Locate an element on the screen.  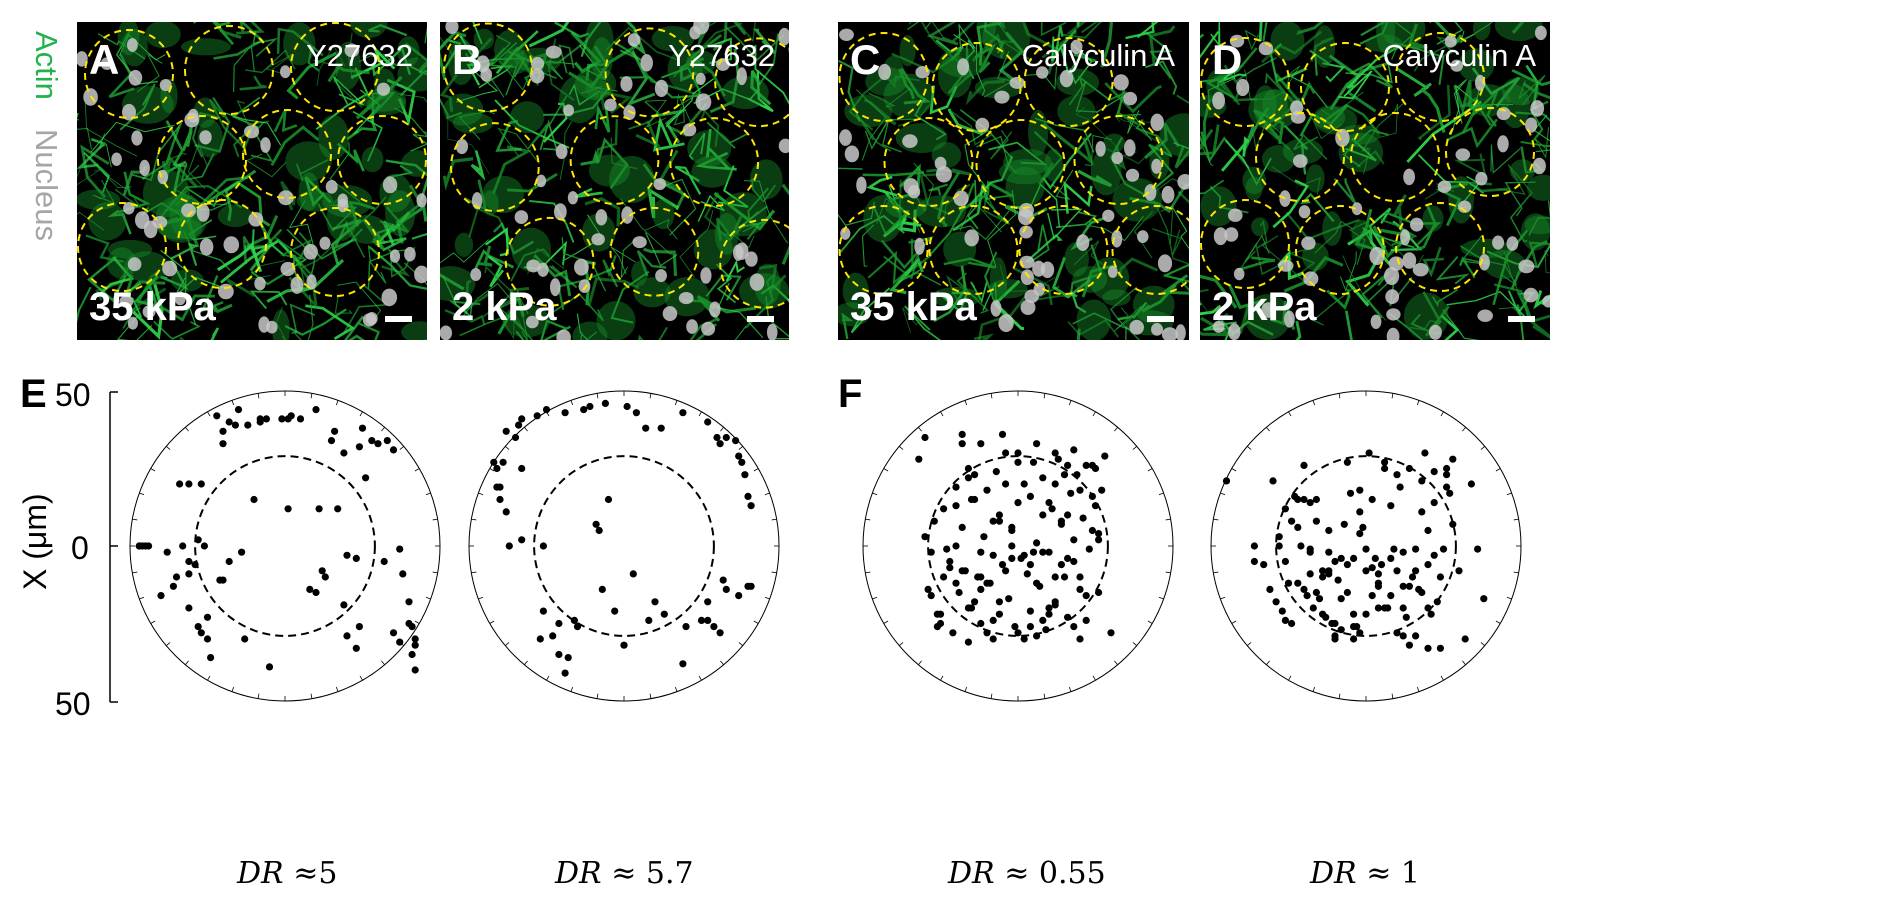
micrograph-image is located at coordinates (614, 181).